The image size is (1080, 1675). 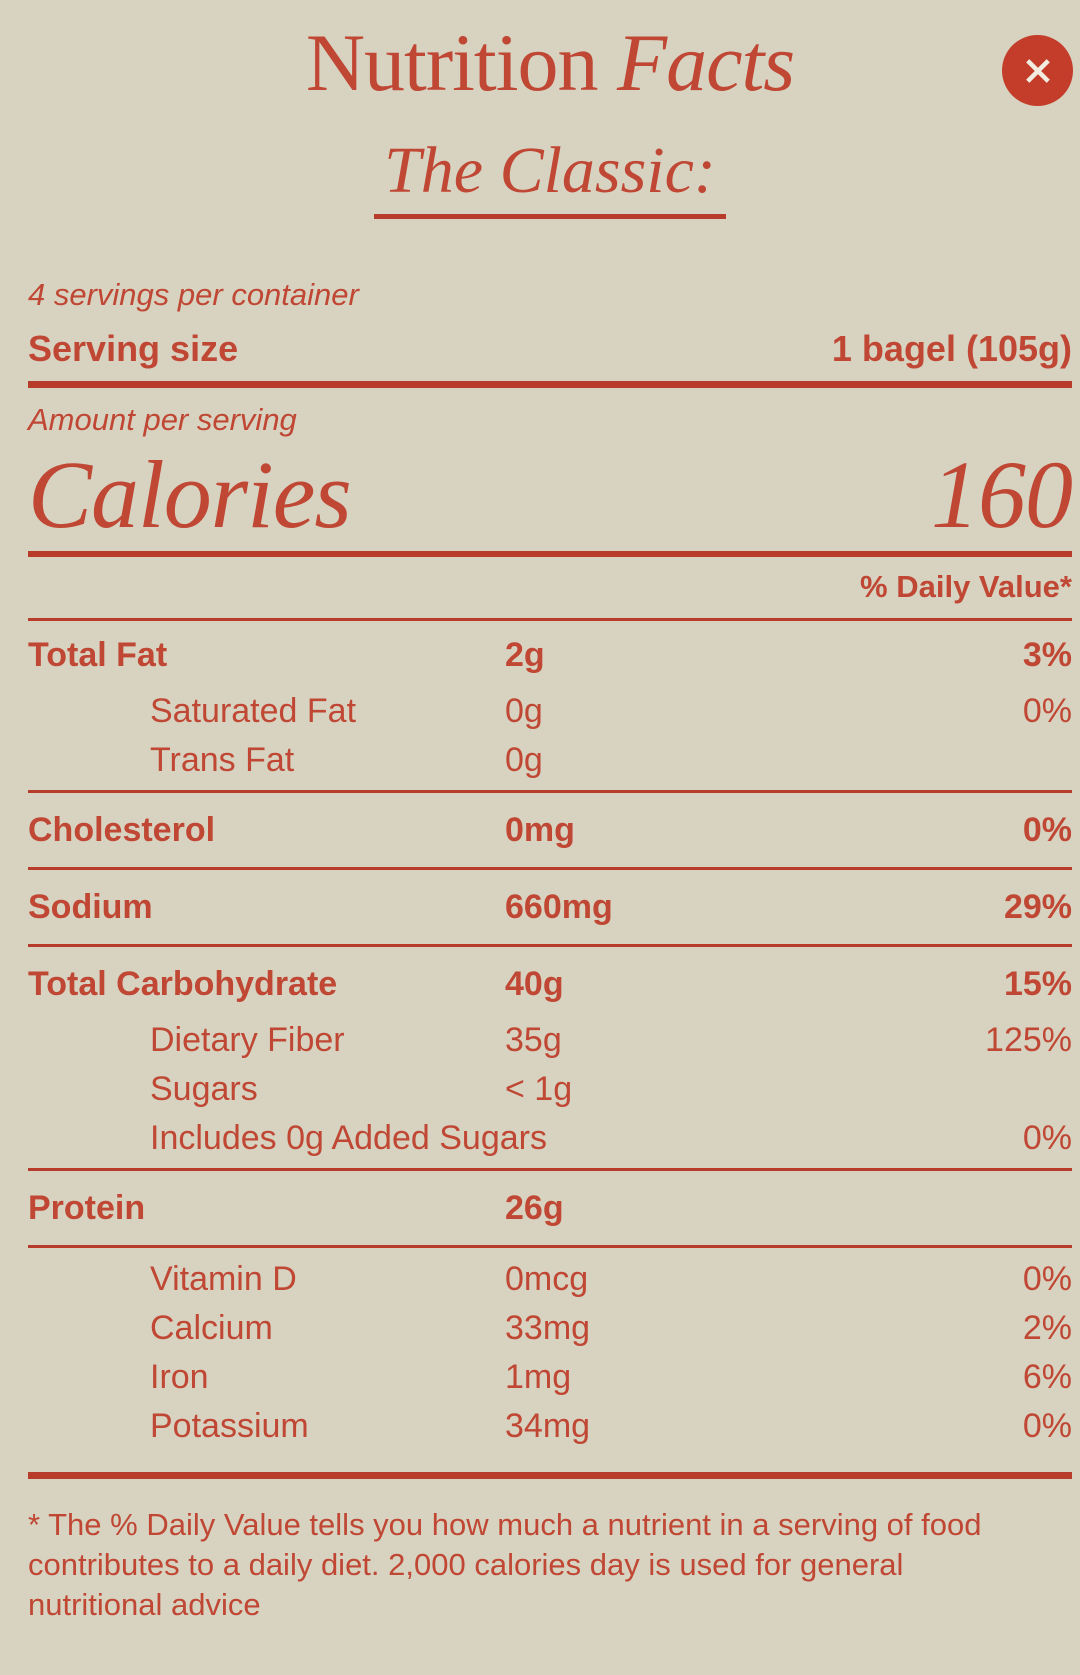 I want to click on nutrient-row: Cholesterol 0mg 0%, so click(x=550, y=830).